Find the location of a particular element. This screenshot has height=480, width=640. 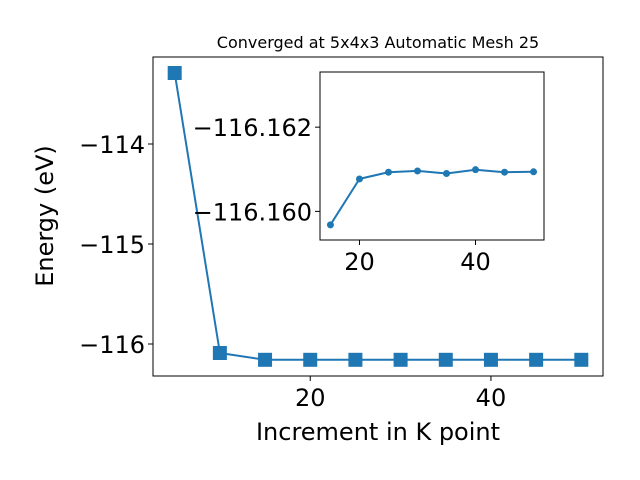

main-y-tick-label: −115 is located at coordinates (112, 245).